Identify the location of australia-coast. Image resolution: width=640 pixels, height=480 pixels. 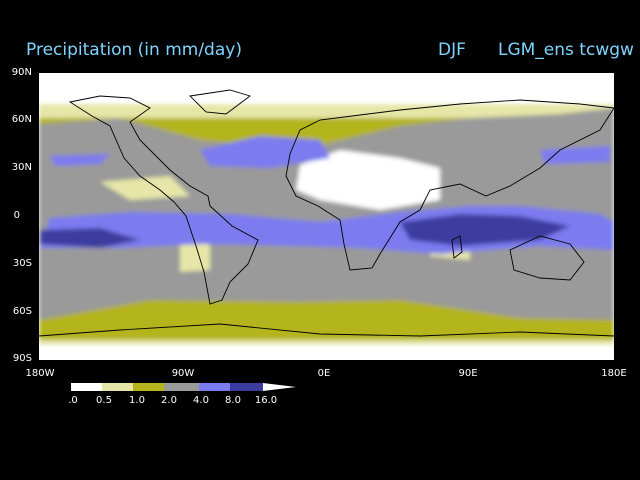
(547, 258).